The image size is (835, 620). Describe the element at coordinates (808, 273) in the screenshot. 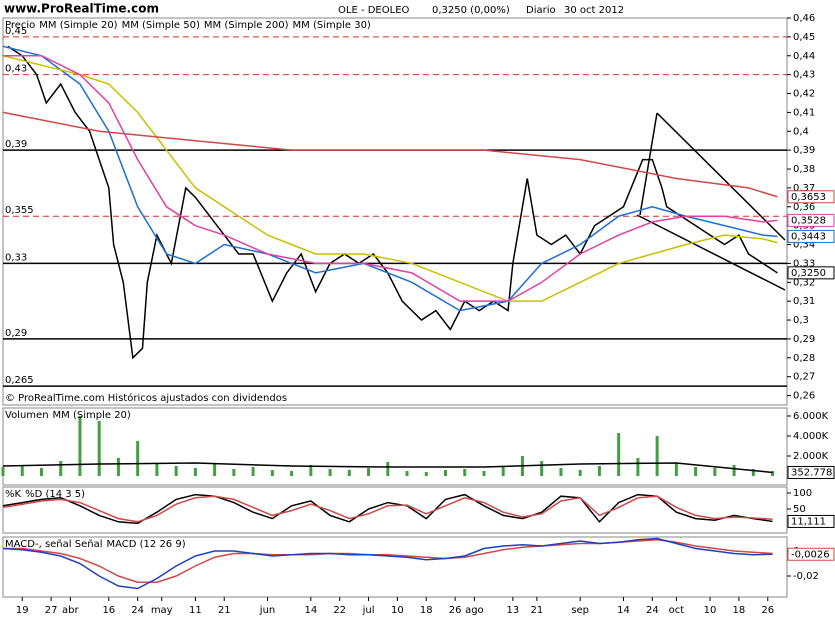

I see `price-tag-label: 0,3250` at that location.